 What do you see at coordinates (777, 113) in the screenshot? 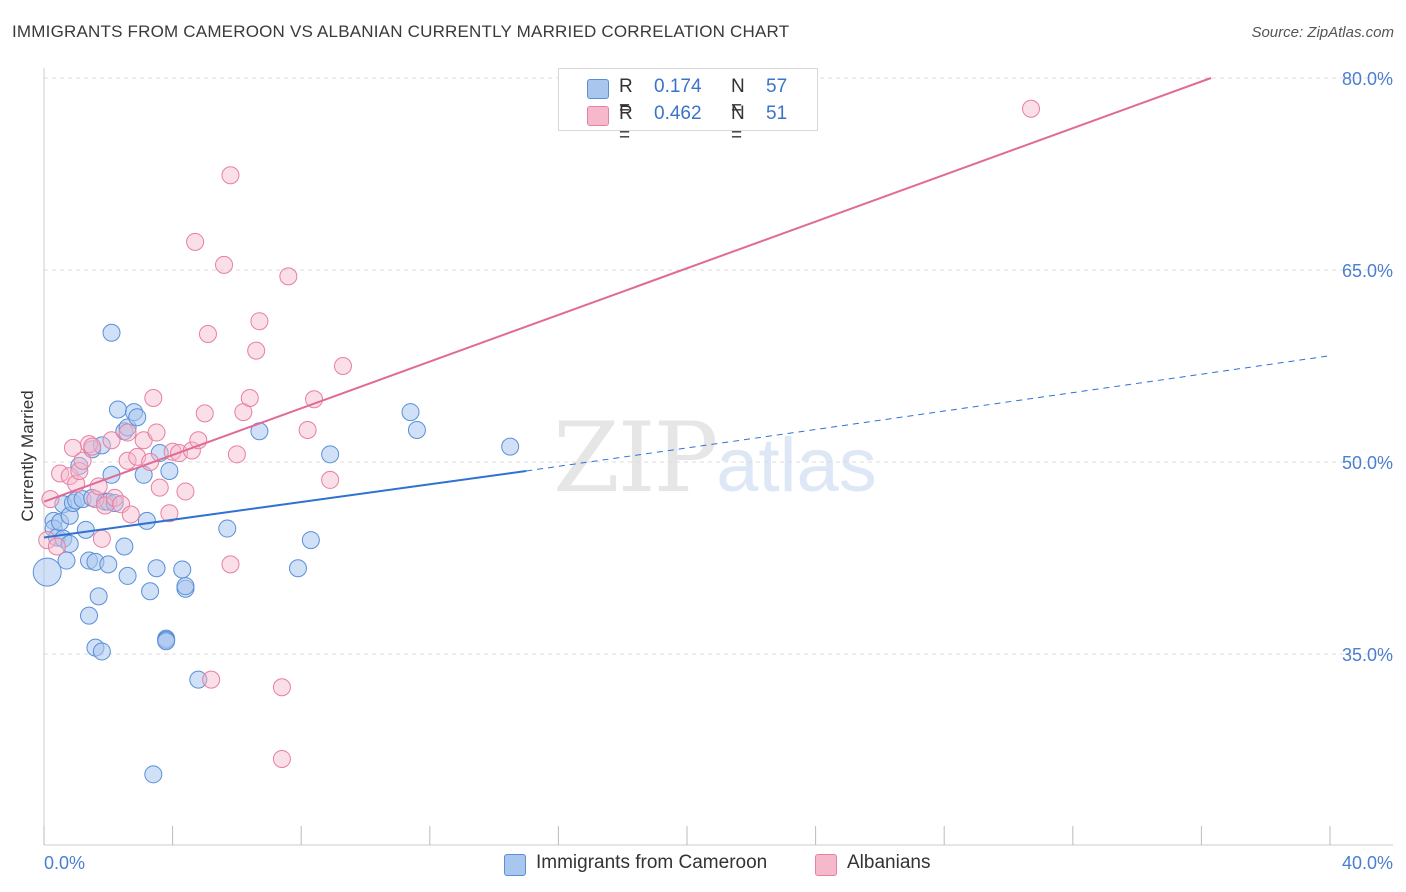
I see `legend-n-value: 51` at bounding box center [777, 113].